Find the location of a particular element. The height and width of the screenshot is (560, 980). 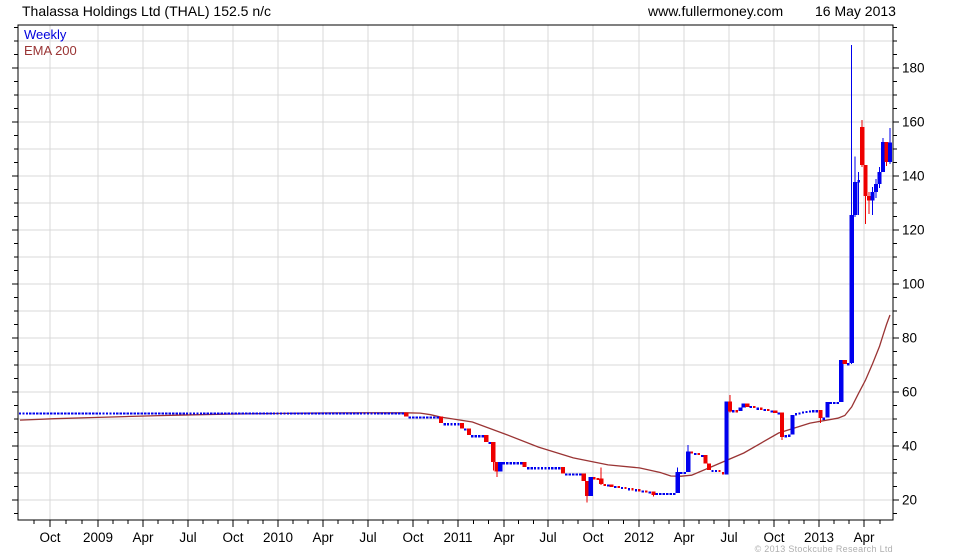

y-axis-label: 120 is located at coordinates (913, 230).